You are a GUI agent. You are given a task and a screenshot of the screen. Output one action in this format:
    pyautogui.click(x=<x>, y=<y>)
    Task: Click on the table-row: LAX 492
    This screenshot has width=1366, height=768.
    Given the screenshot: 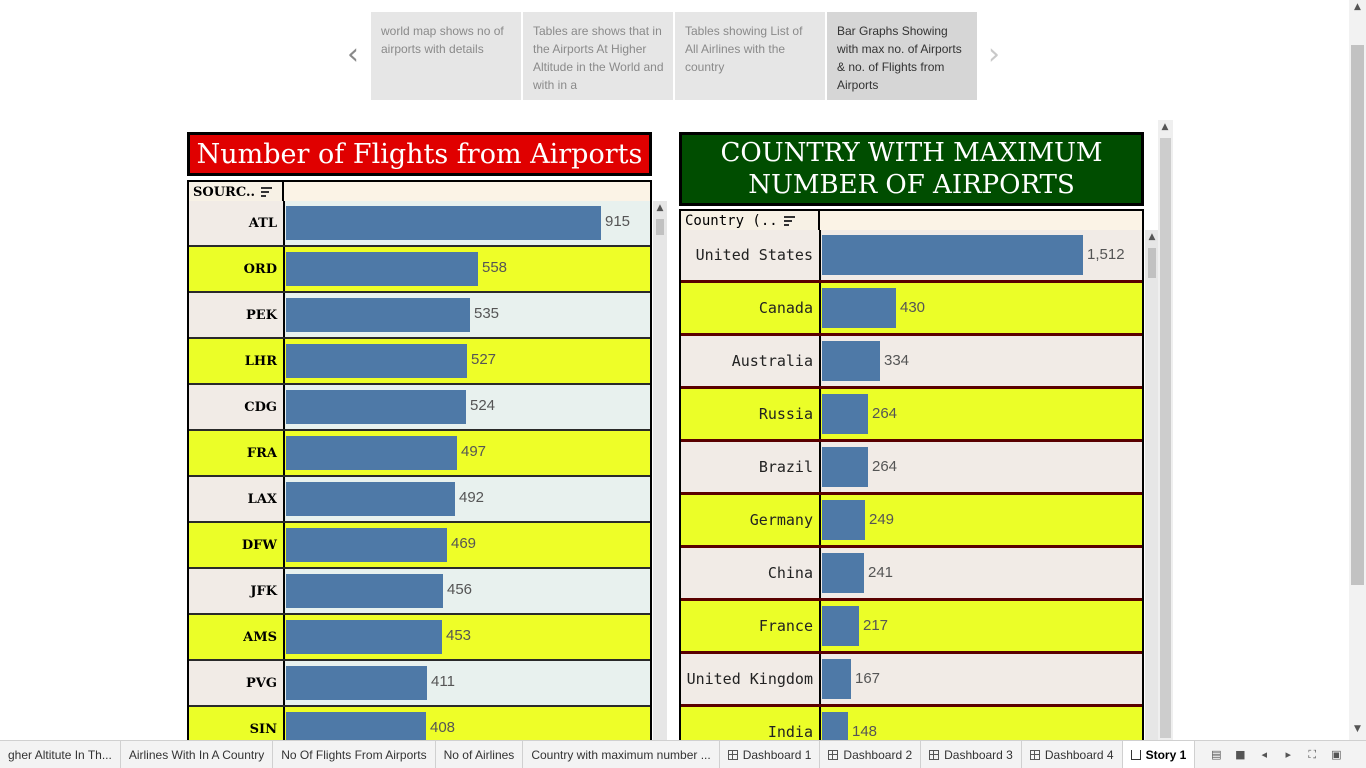 What is the action you would take?
    pyautogui.click(x=419, y=500)
    